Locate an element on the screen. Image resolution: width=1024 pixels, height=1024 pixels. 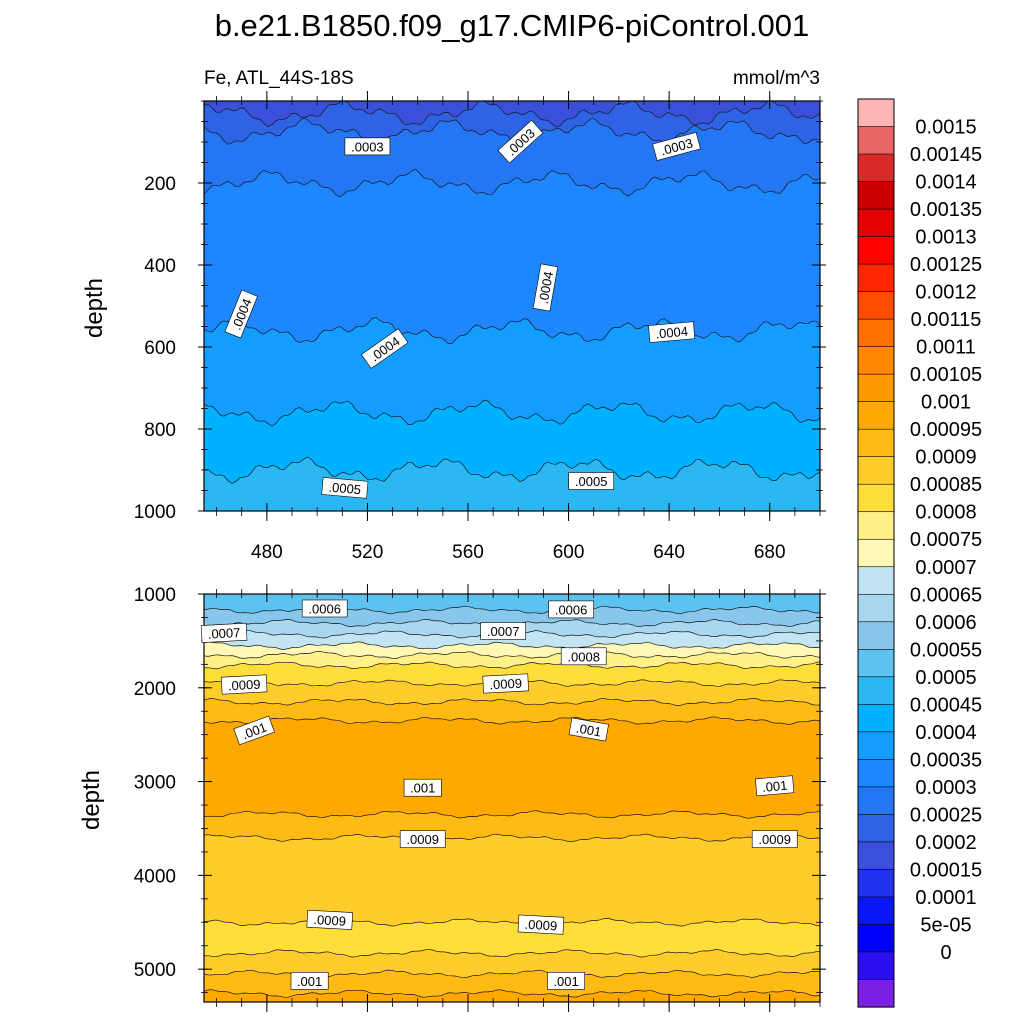
colorbar-label: 0.00125 is located at coordinates (946, 265).